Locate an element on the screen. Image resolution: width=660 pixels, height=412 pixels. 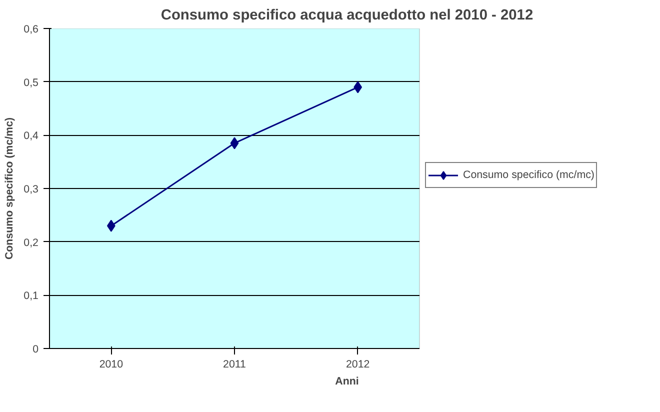
y-tick-label: 0,3 is located at coordinates (31, 190).